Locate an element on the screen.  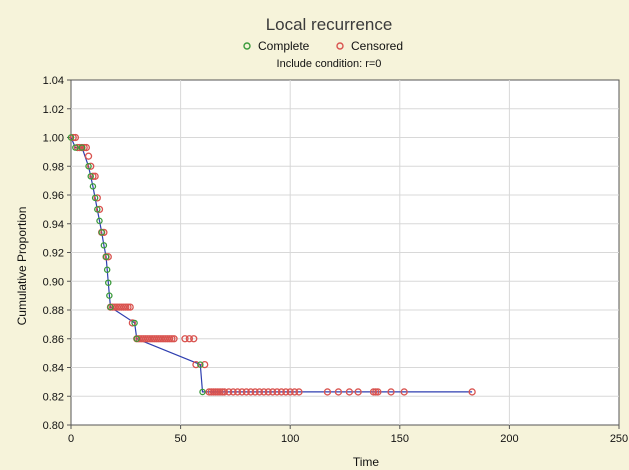
x-axis-ticks: 0 50 100 150 200 250 is located at coordinates (348, 435).